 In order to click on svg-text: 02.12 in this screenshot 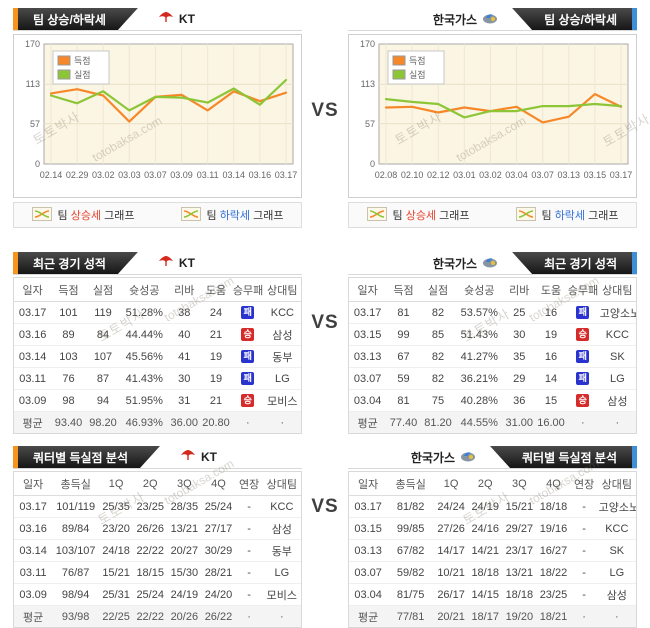, I will do `click(438, 175)`.